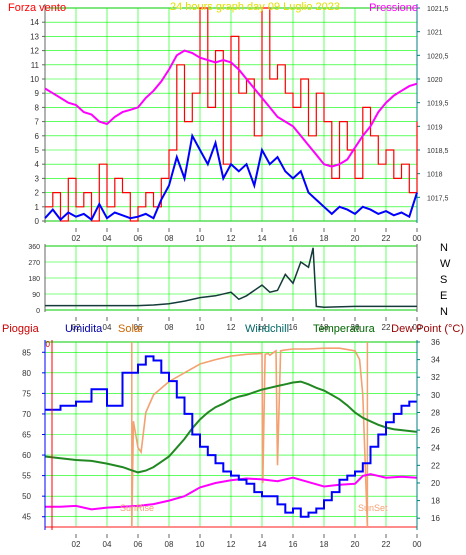 This screenshot has width=466, height=555. I want to click on left-tick-label: 1, so click(37, 207).